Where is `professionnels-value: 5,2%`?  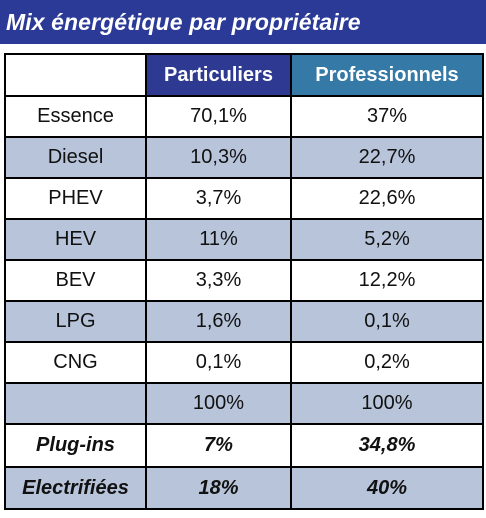 professionnels-value: 5,2% is located at coordinates (387, 239).